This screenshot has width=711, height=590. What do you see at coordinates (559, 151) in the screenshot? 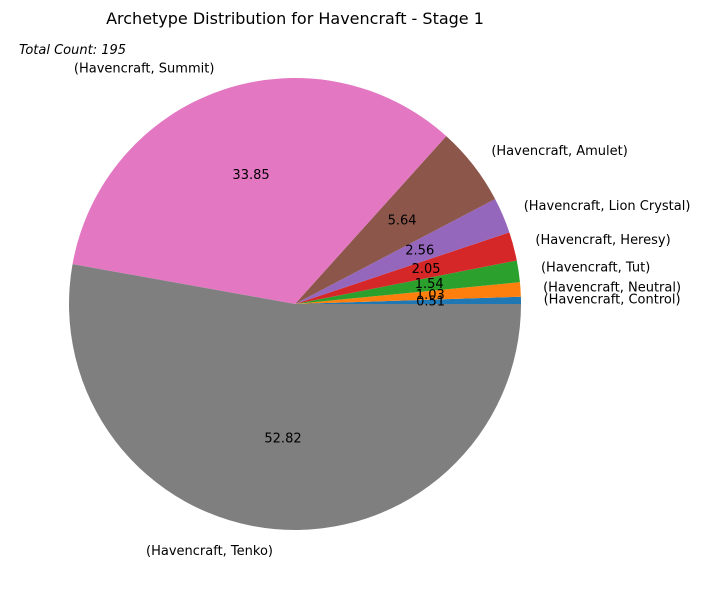
I see `slice-category-label: (Havencraft, Amulet)` at bounding box center [559, 151].